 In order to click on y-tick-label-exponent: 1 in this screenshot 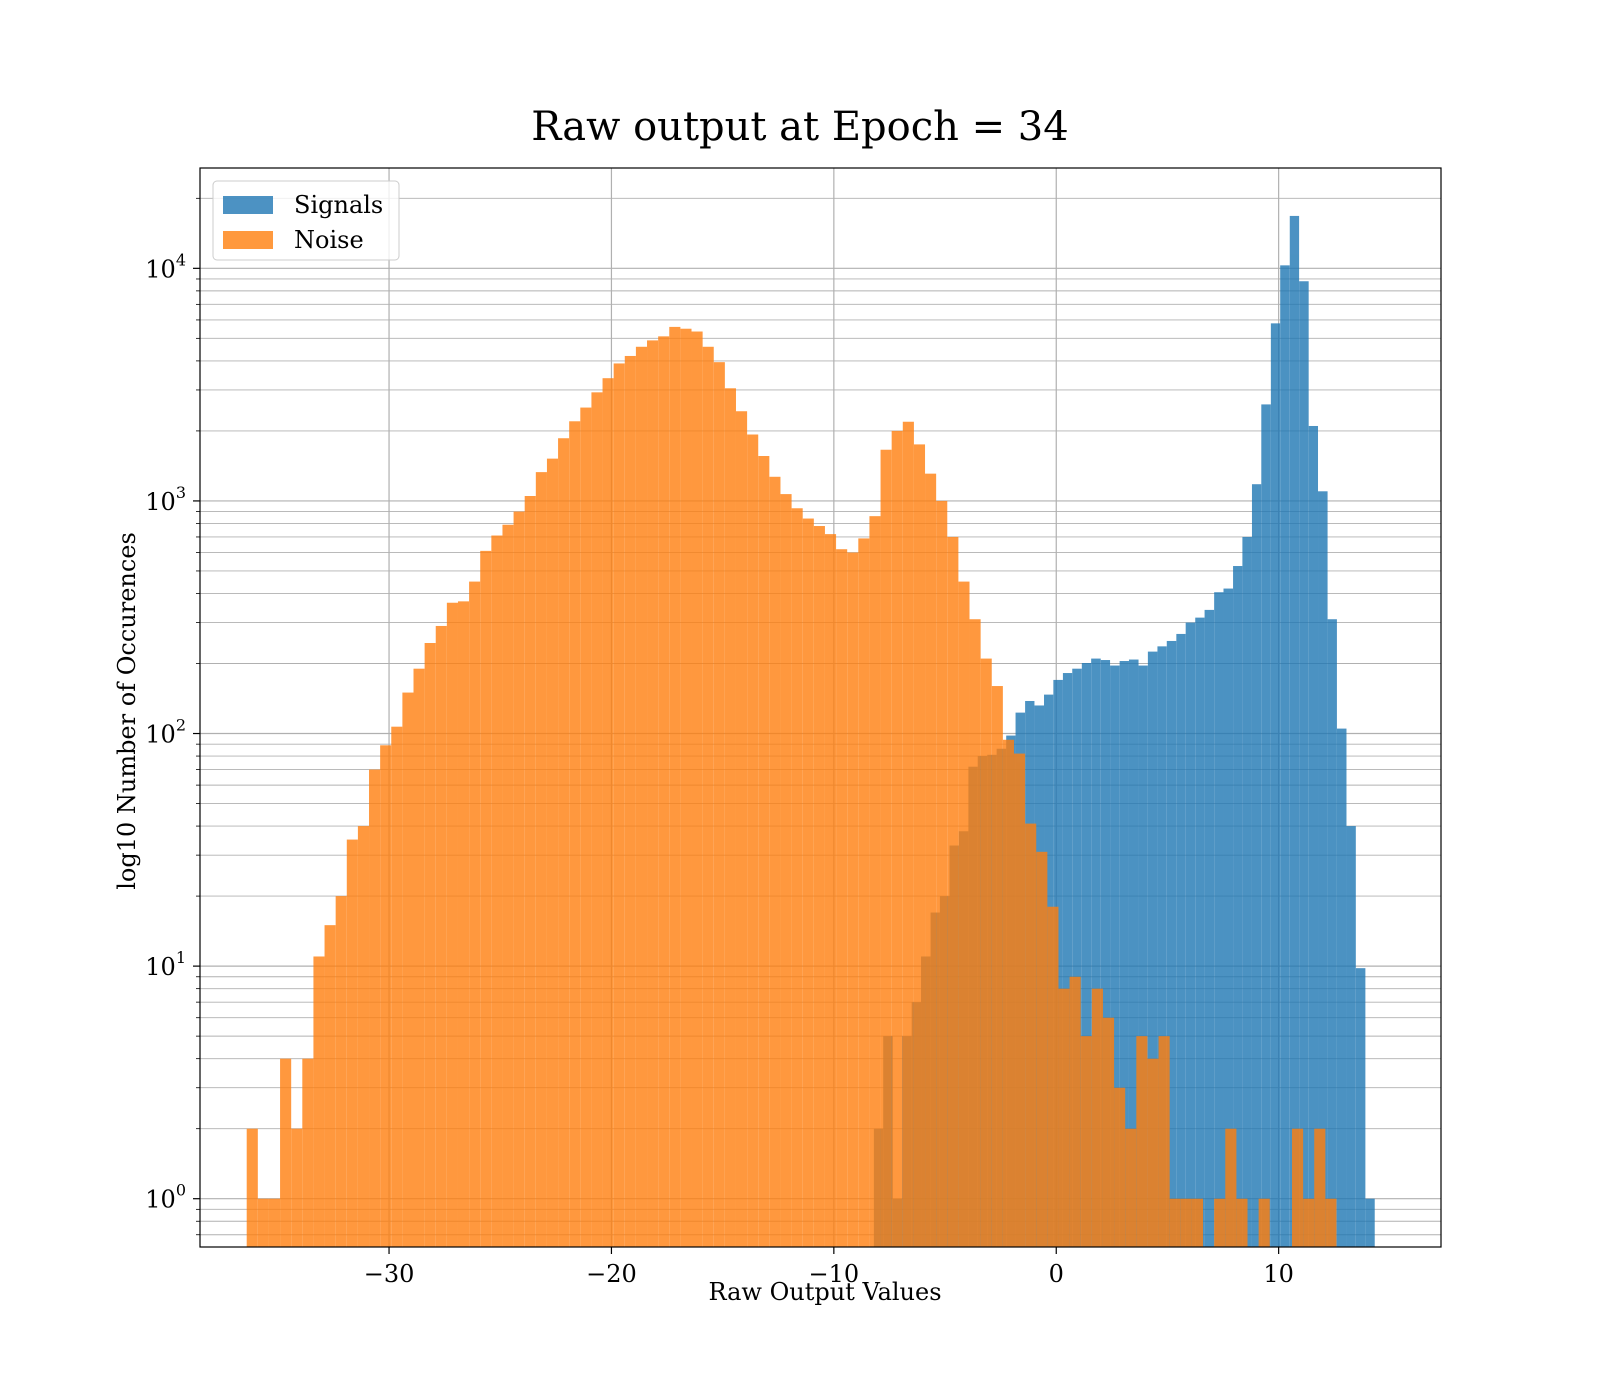, I will do `click(181, 957)`.